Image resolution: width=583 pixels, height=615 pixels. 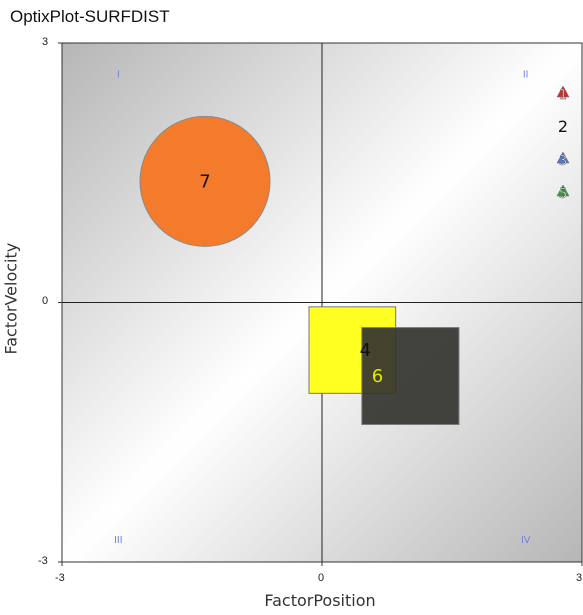 I want to click on point-label: 7, so click(x=204, y=181).